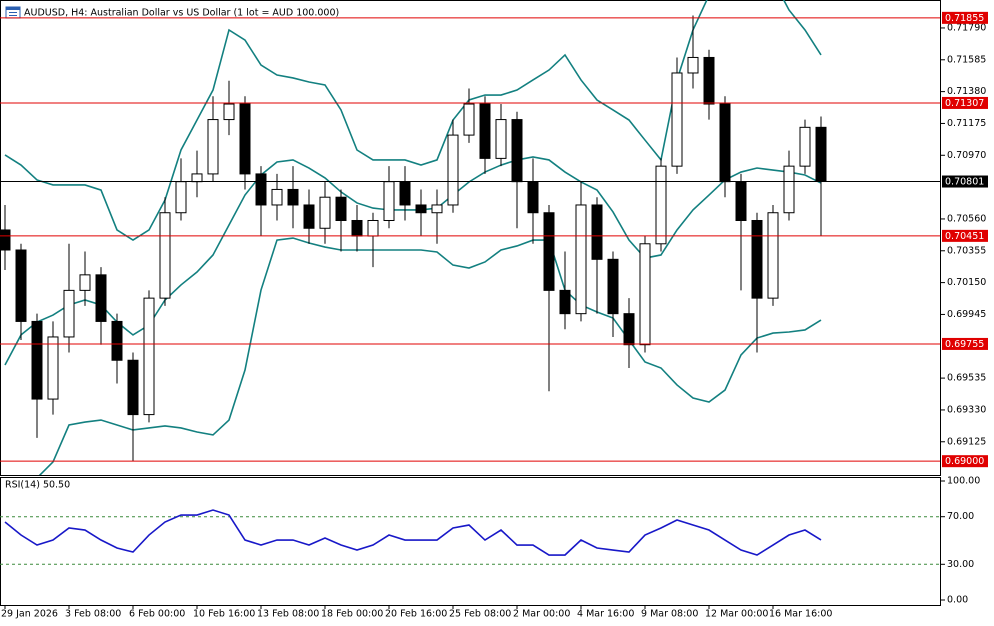 The width and height of the screenshot is (994, 626). Describe the element at coordinates (413, 532) in the screenshot. I see `rsi-line` at that location.